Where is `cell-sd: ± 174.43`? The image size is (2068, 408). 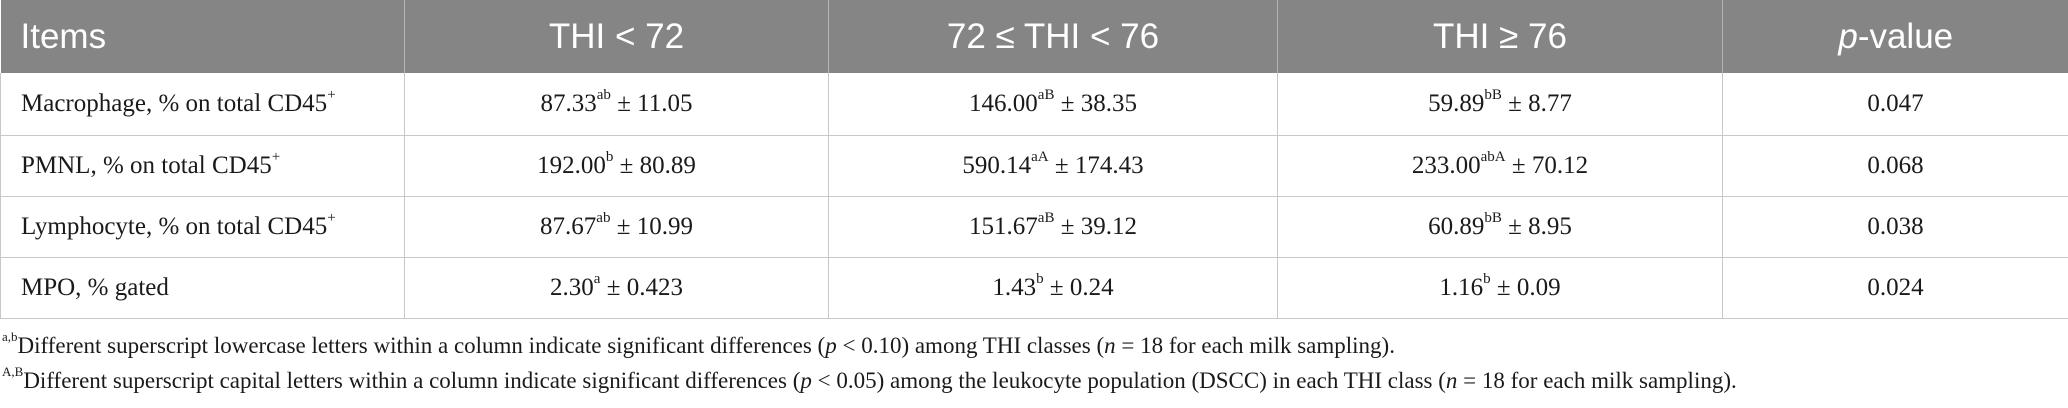
cell-sd: ± 174.43 is located at coordinates (1096, 165).